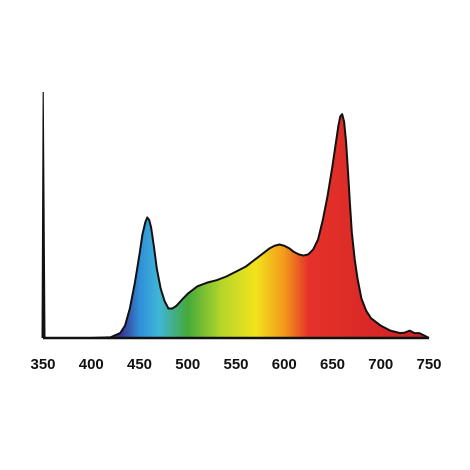 The height and width of the screenshot is (470, 470). I want to click on x-tick-label: 700, so click(380, 364).